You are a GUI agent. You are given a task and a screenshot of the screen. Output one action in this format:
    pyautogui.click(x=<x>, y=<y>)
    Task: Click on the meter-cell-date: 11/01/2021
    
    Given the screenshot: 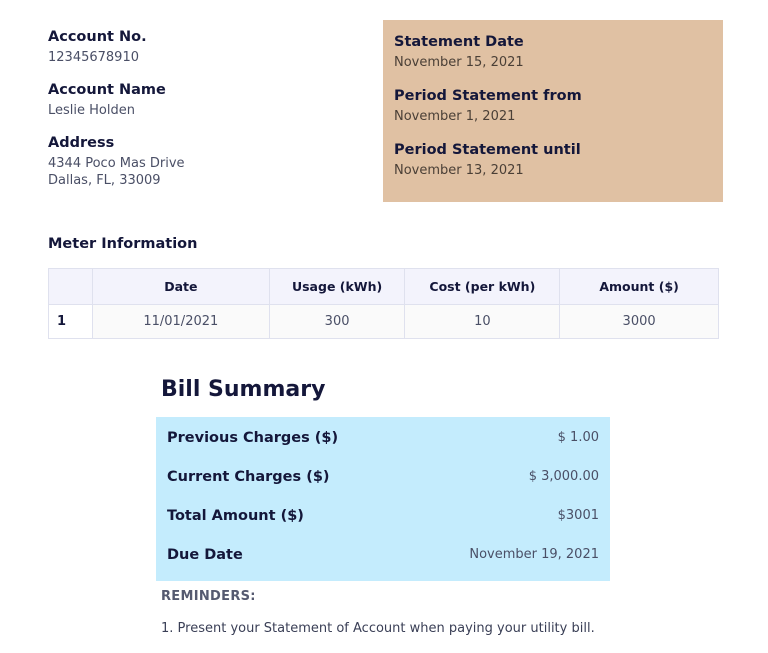 What is the action you would take?
    pyautogui.click(x=180, y=321)
    